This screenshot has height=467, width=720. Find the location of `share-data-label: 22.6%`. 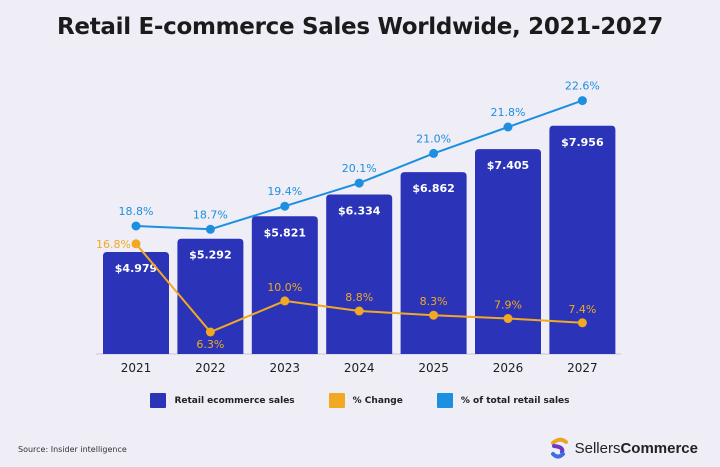

share-data-label: 22.6% is located at coordinates (582, 86).